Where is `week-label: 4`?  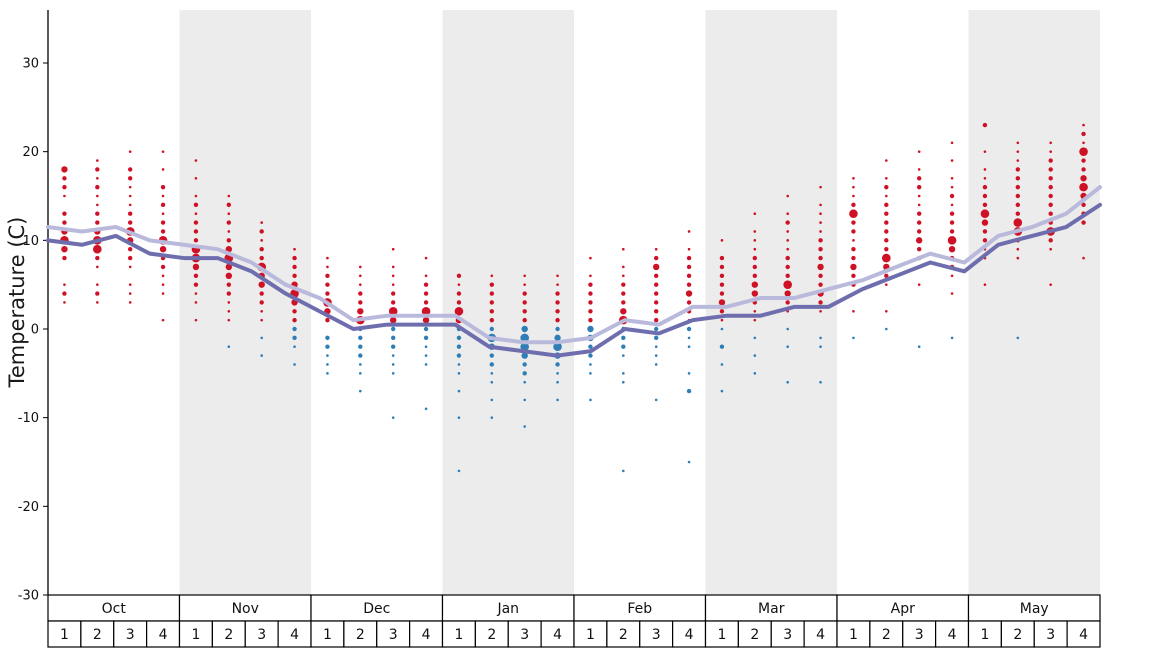
week-label: 4 is located at coordinates (952, 635).